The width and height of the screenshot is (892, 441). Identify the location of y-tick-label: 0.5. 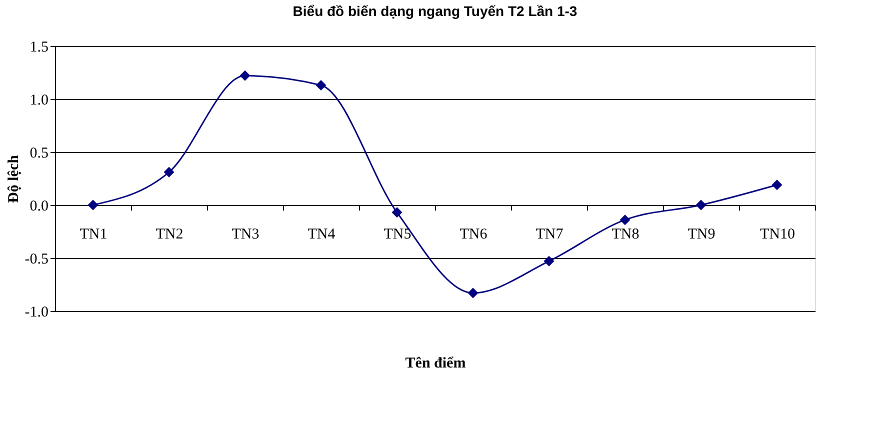
(39, 154).